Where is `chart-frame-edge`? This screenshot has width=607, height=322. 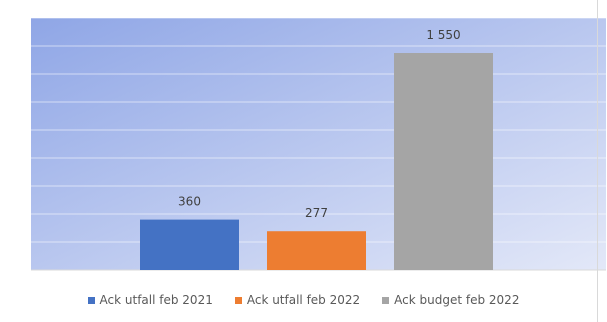 chart-frame-edge is located at coordinates (597, 161).